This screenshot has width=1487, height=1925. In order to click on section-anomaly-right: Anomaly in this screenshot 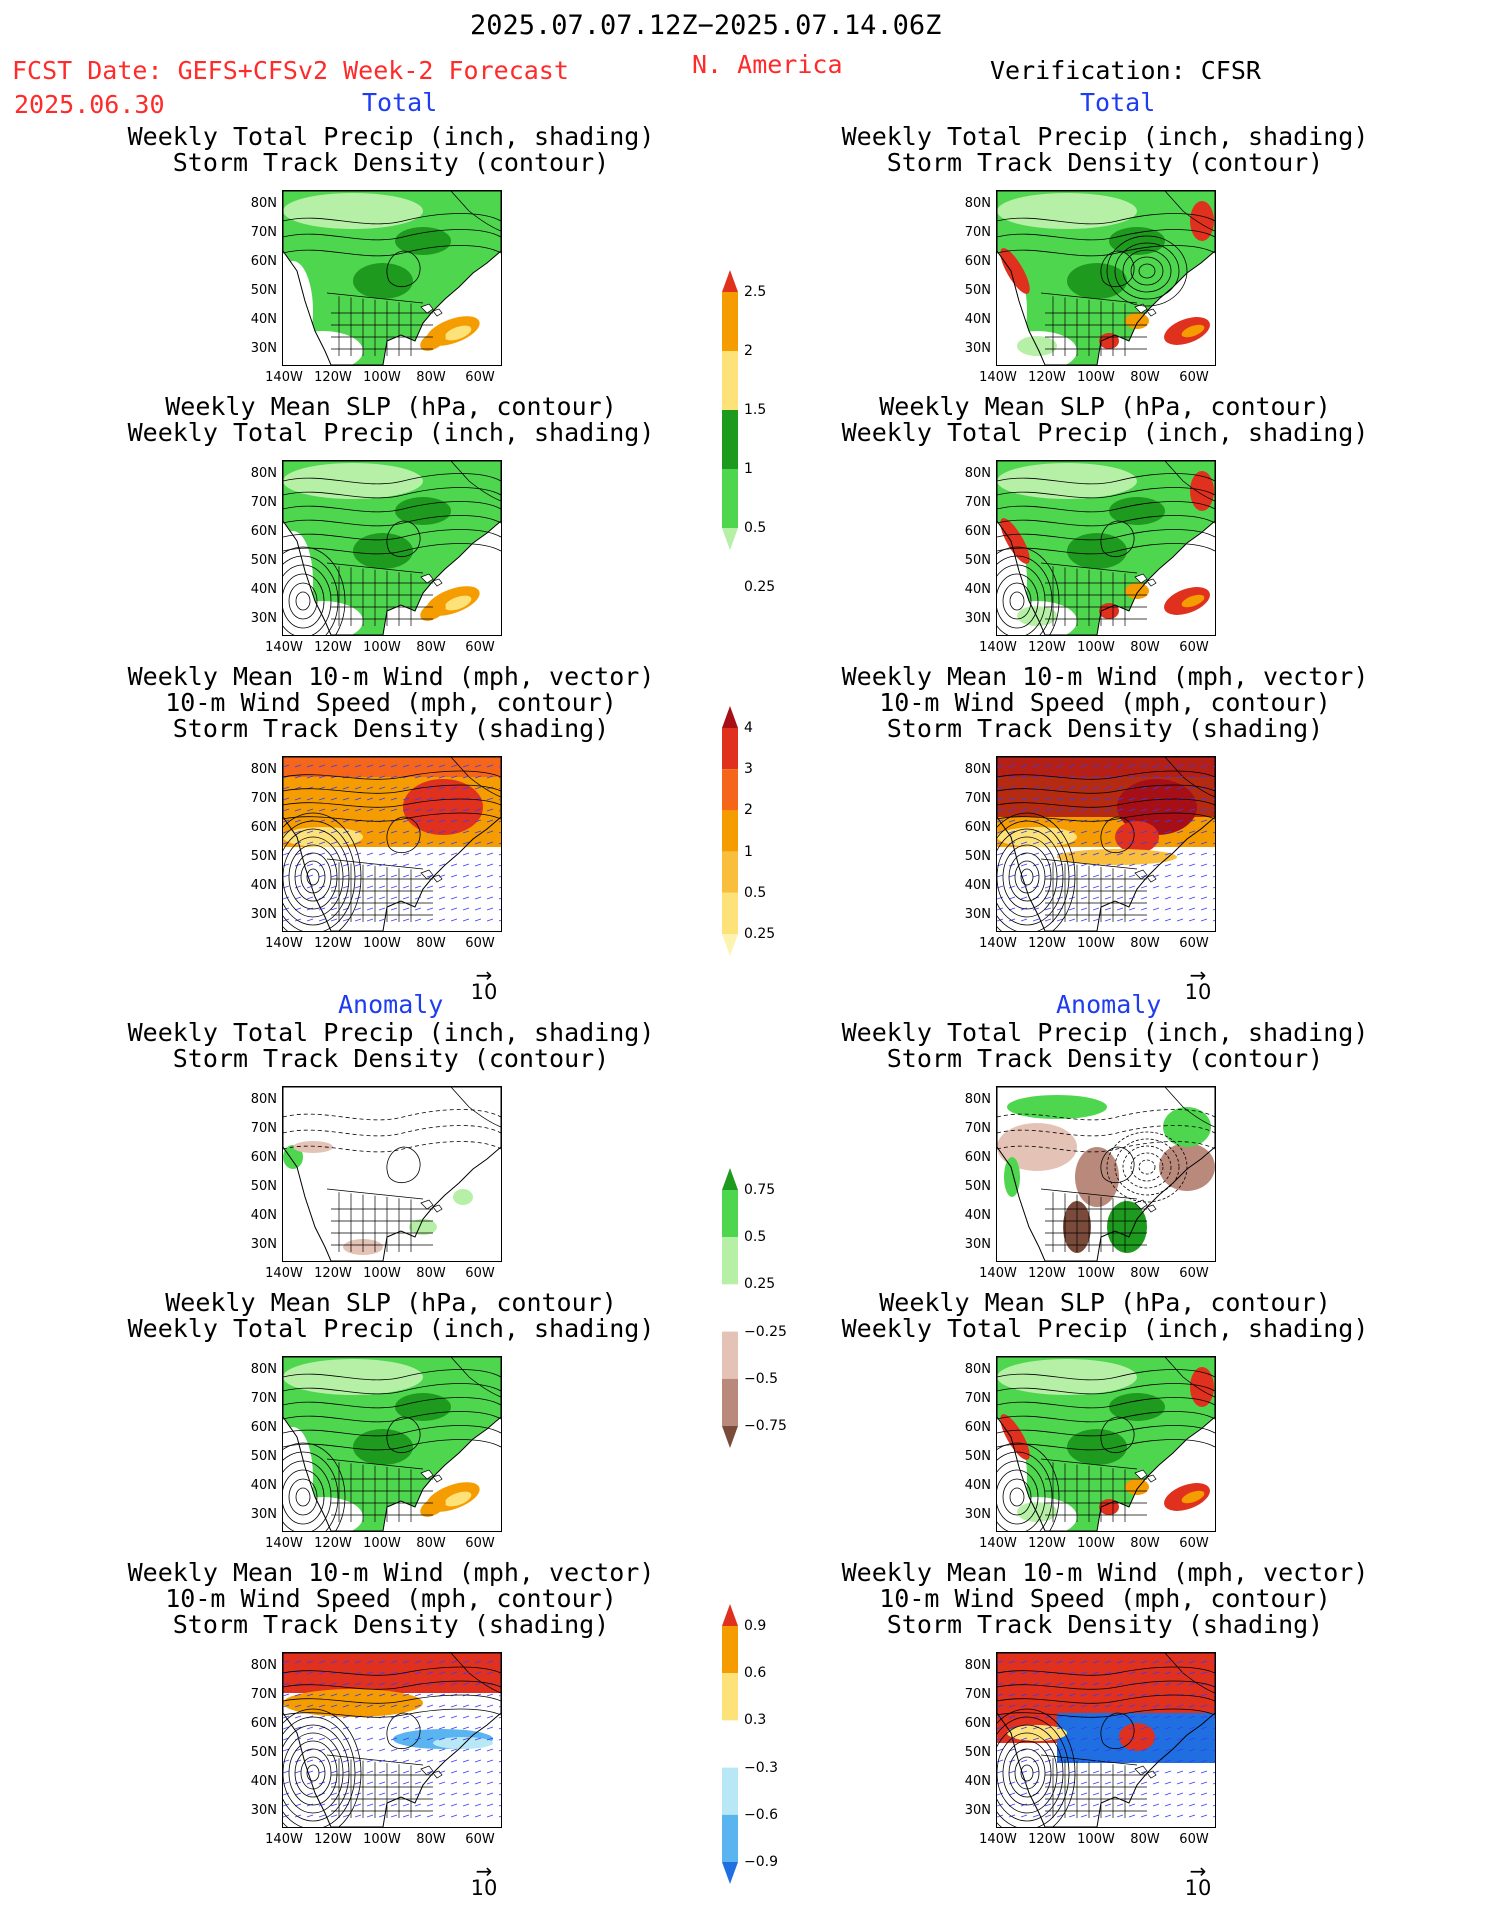, I will do `click(1109, 1004)`.